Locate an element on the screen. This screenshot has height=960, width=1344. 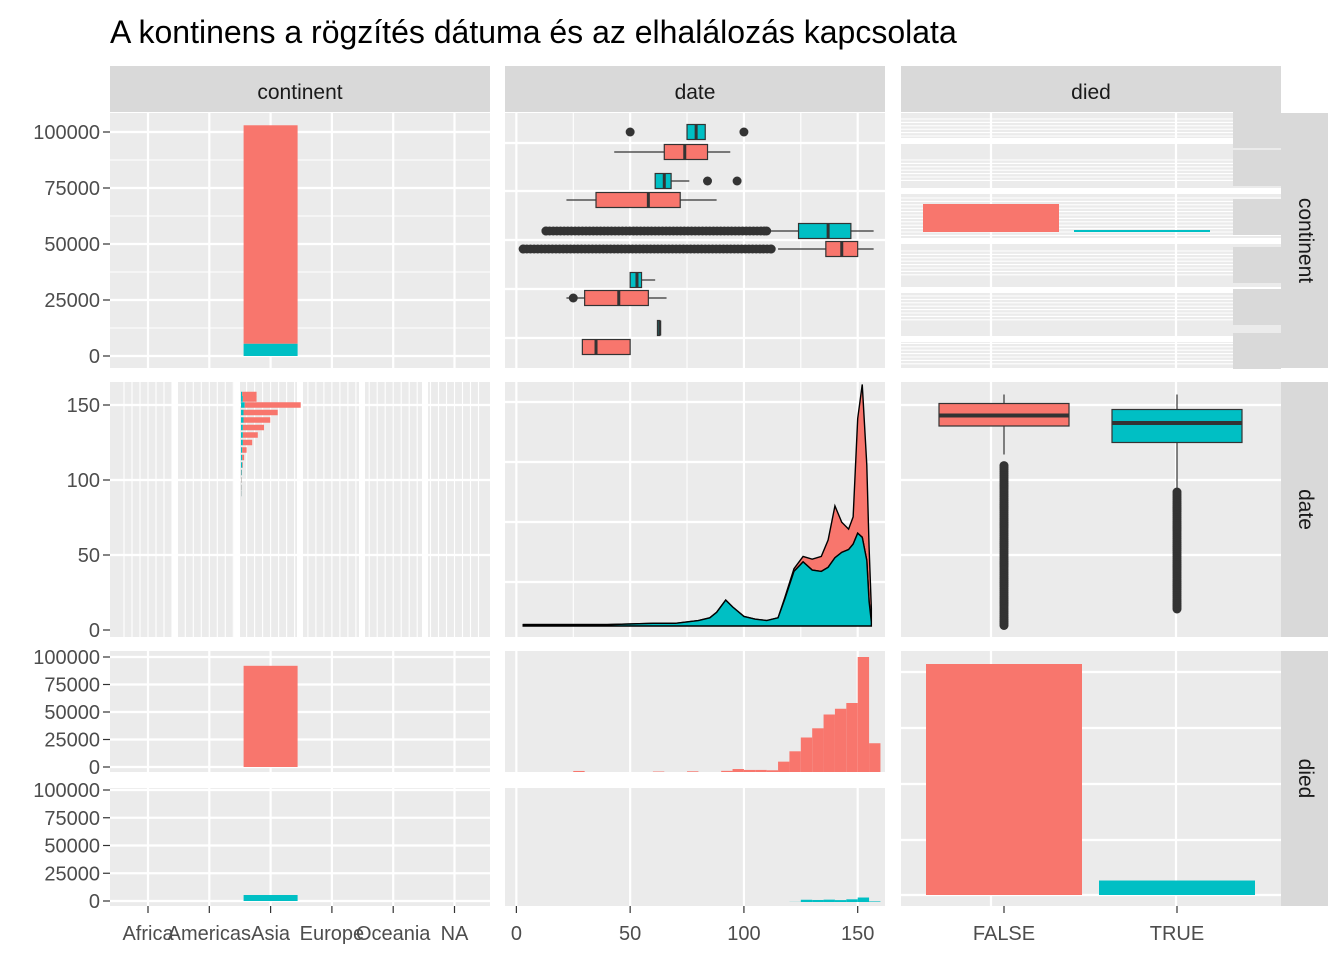
boxplot-Americas-TRUE is located at coordinates (698, 181).